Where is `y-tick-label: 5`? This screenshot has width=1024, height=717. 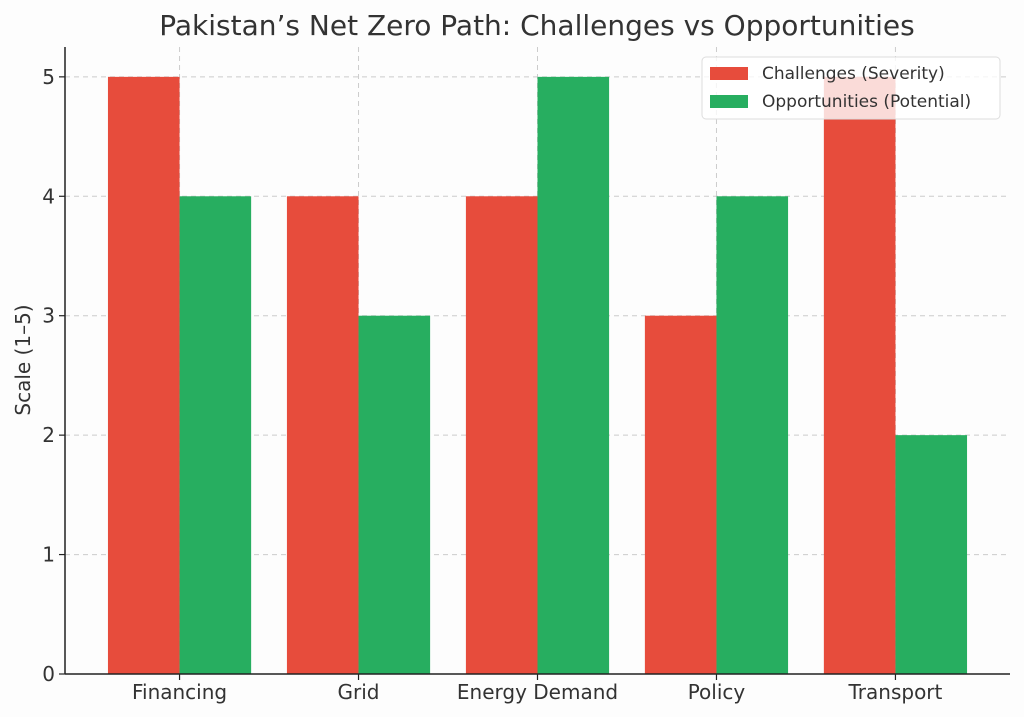 y-tick-label: 5 is located at coordinates (48, 77).